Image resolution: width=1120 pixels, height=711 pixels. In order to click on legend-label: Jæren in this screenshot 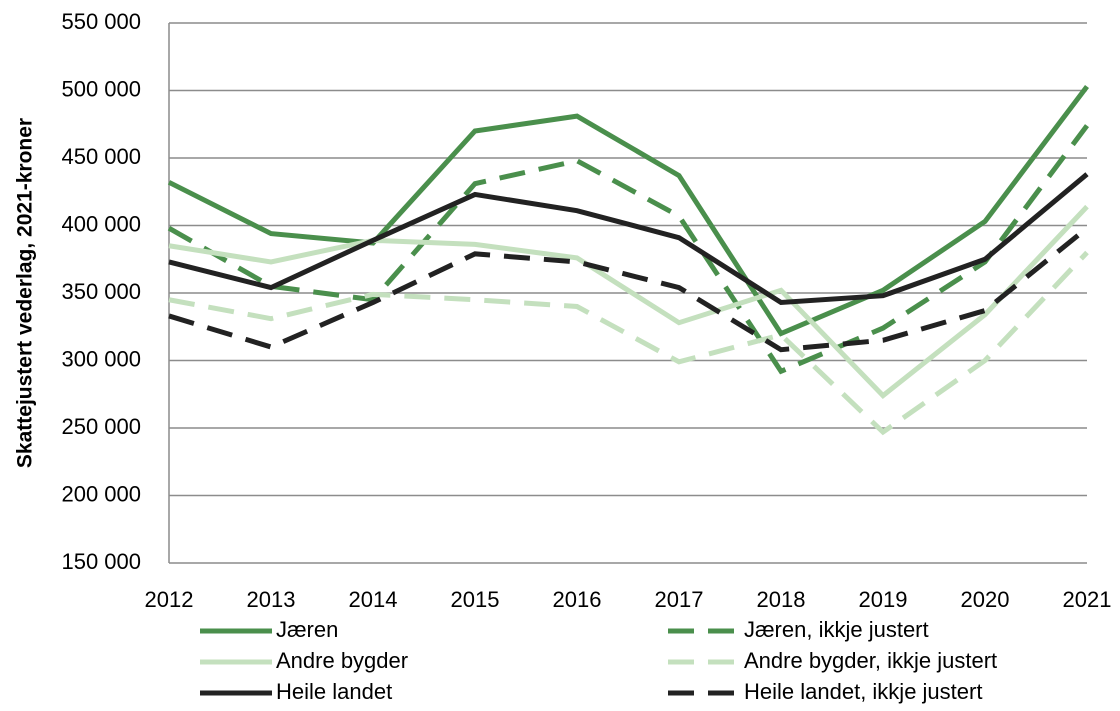, I will do `click(307, 629)`.